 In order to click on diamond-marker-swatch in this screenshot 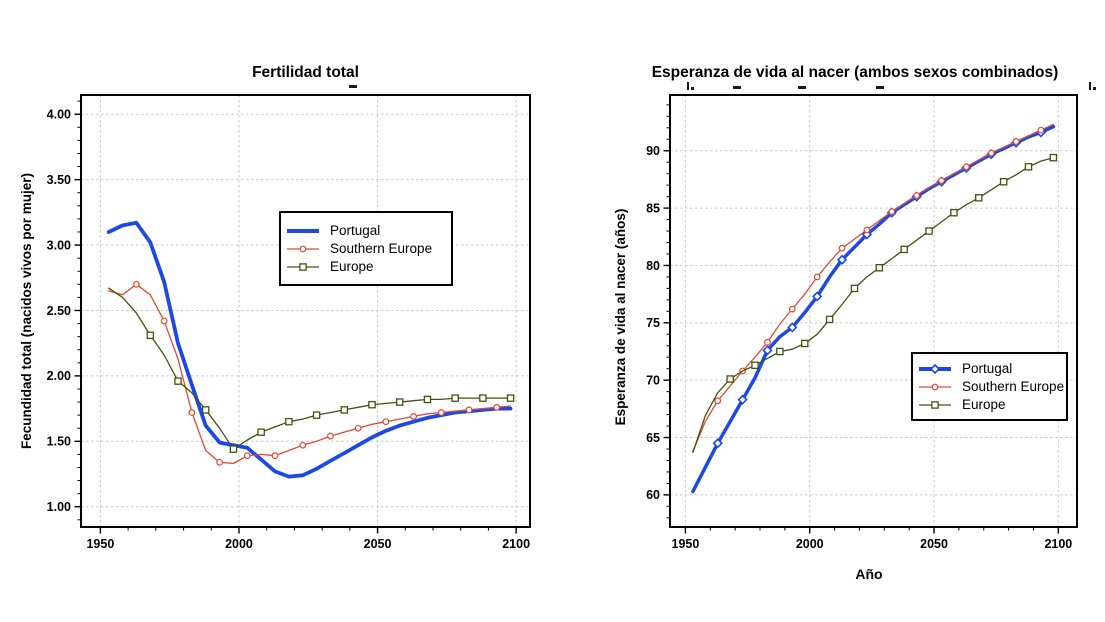, I will do `click(935, 368)`.